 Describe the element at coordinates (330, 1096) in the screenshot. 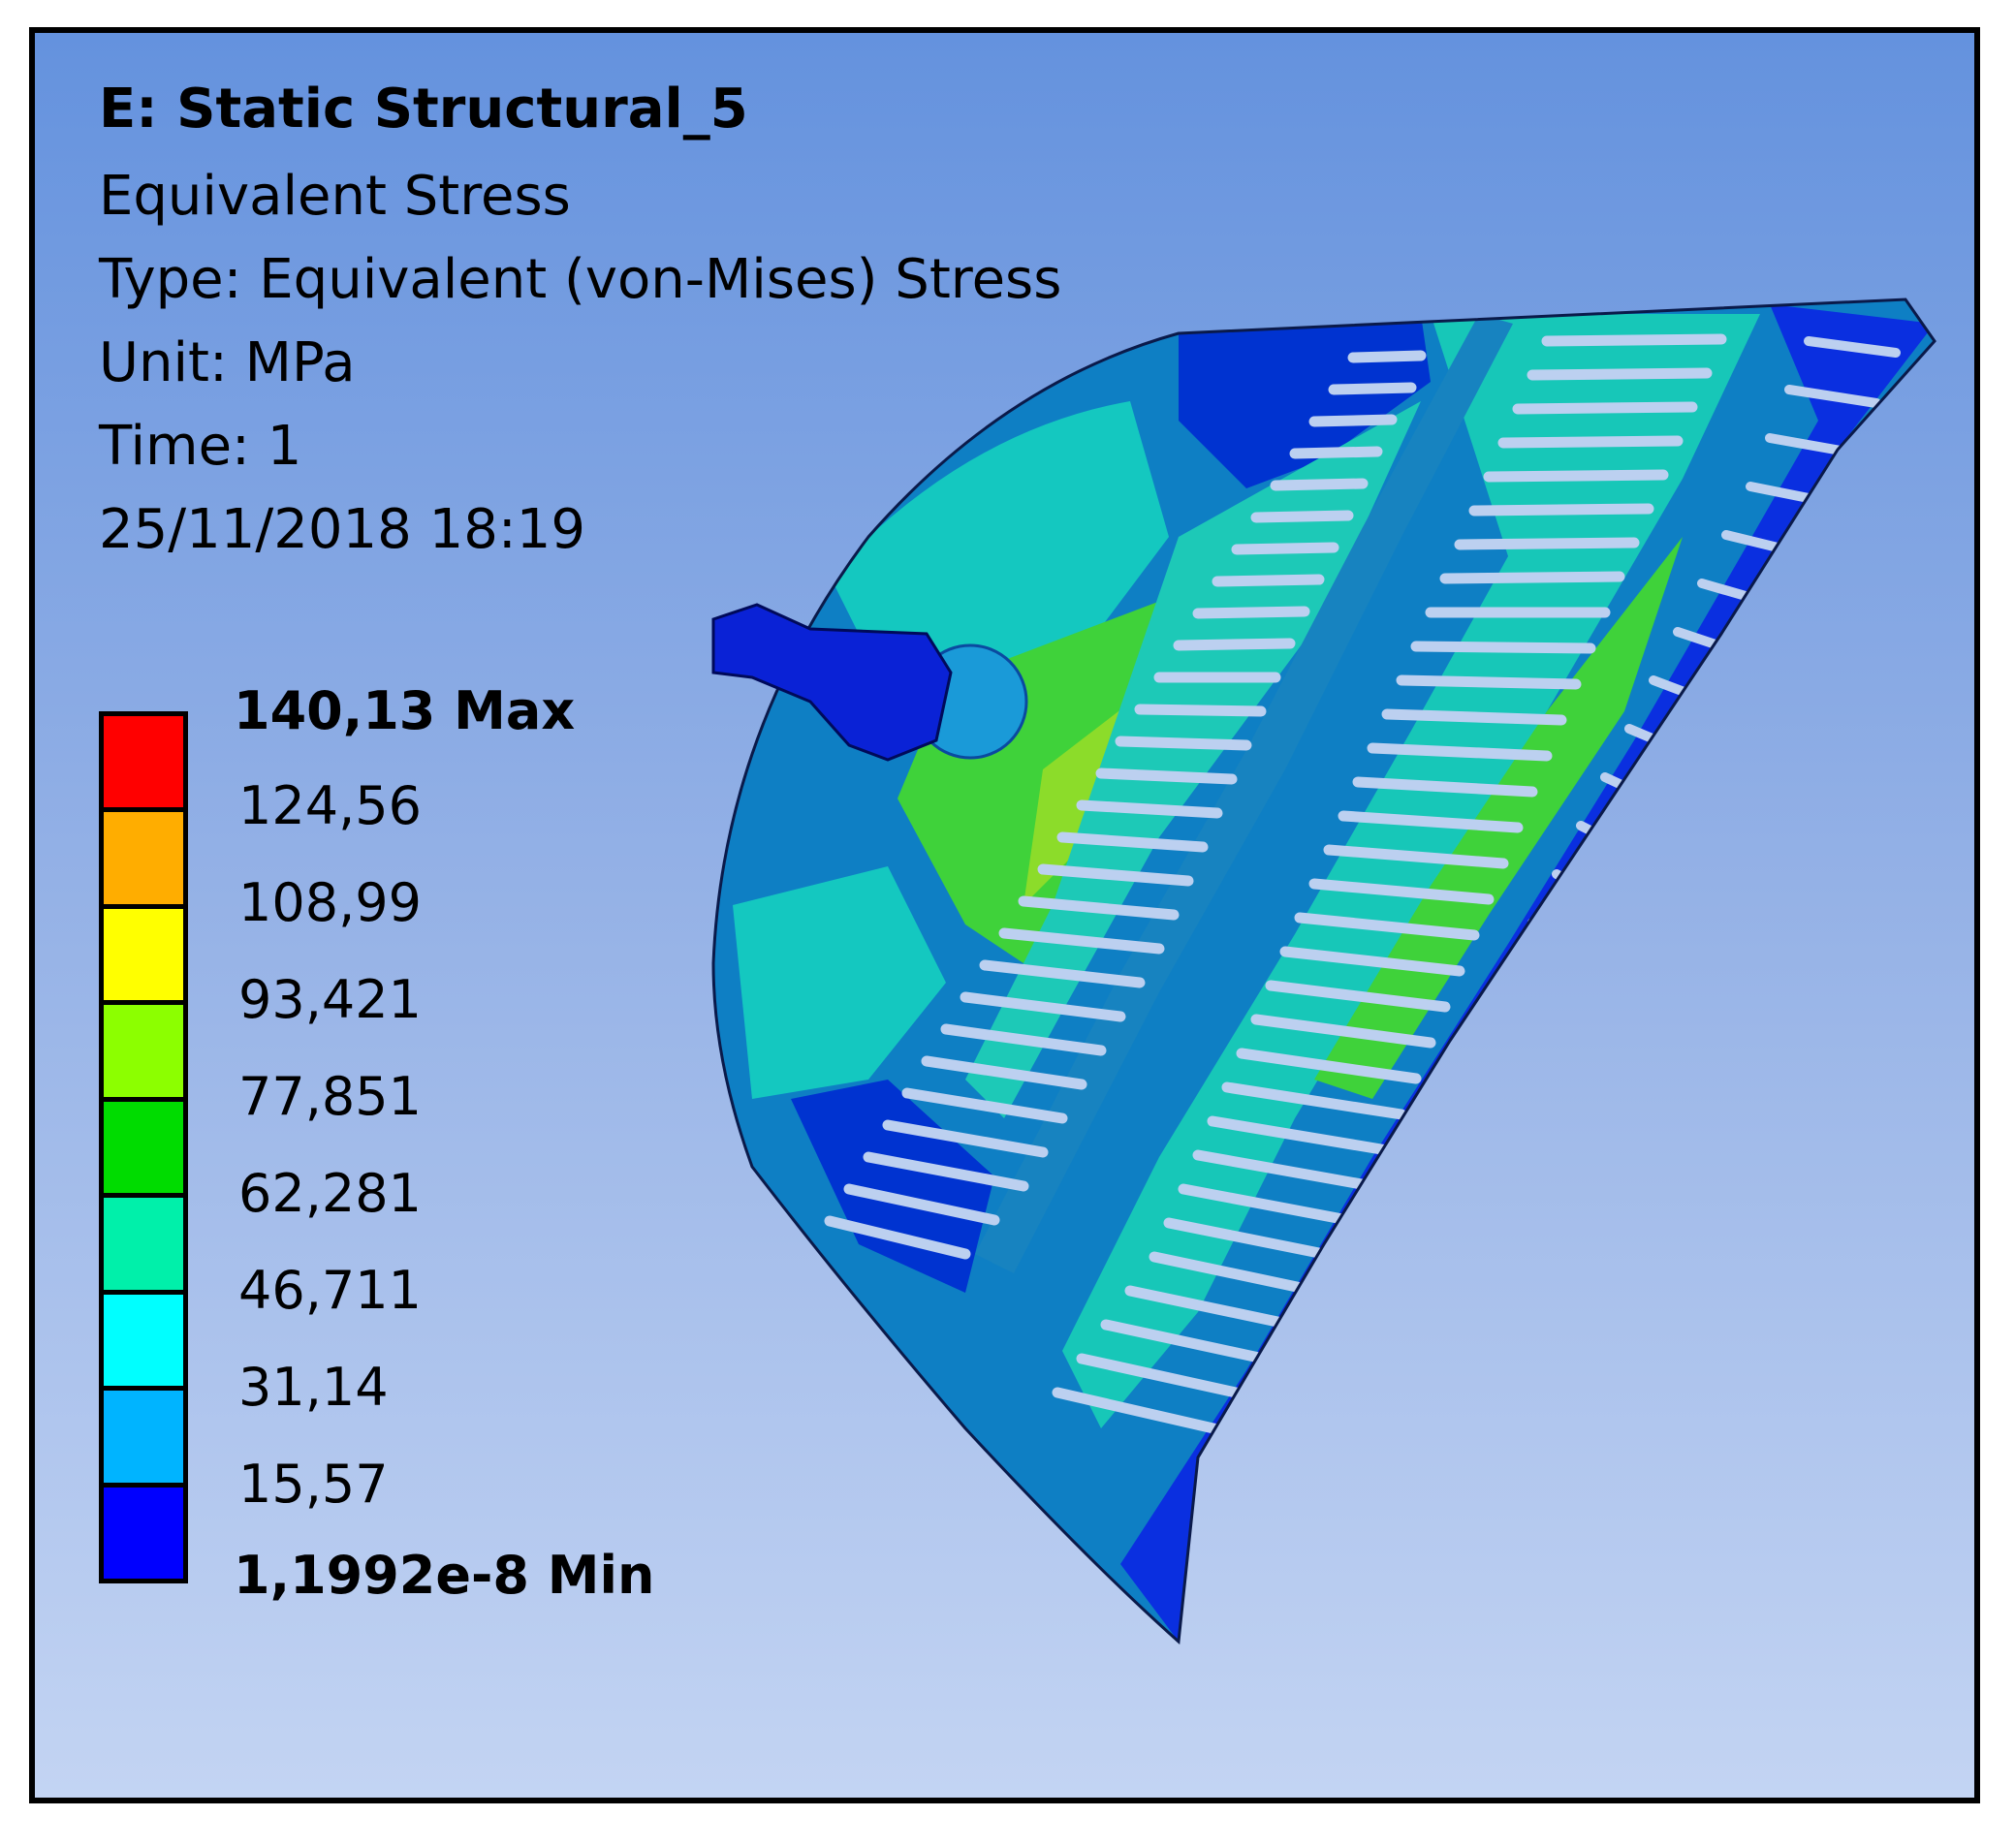

I see `legend-tick: 77,851` at that location.